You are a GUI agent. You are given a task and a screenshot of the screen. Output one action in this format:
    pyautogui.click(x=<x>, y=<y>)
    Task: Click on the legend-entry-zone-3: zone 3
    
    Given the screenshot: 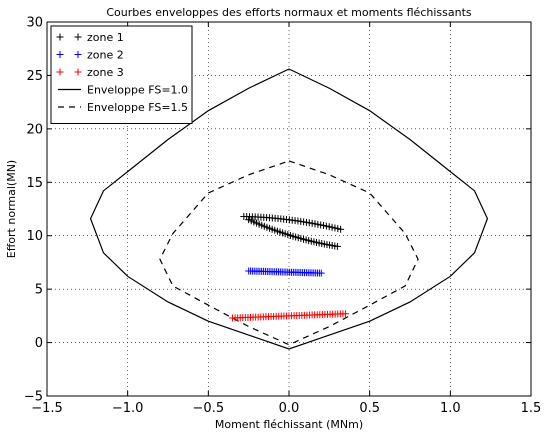 What is the action you would take?
    pyautogui.click(x=90, y=72)
    